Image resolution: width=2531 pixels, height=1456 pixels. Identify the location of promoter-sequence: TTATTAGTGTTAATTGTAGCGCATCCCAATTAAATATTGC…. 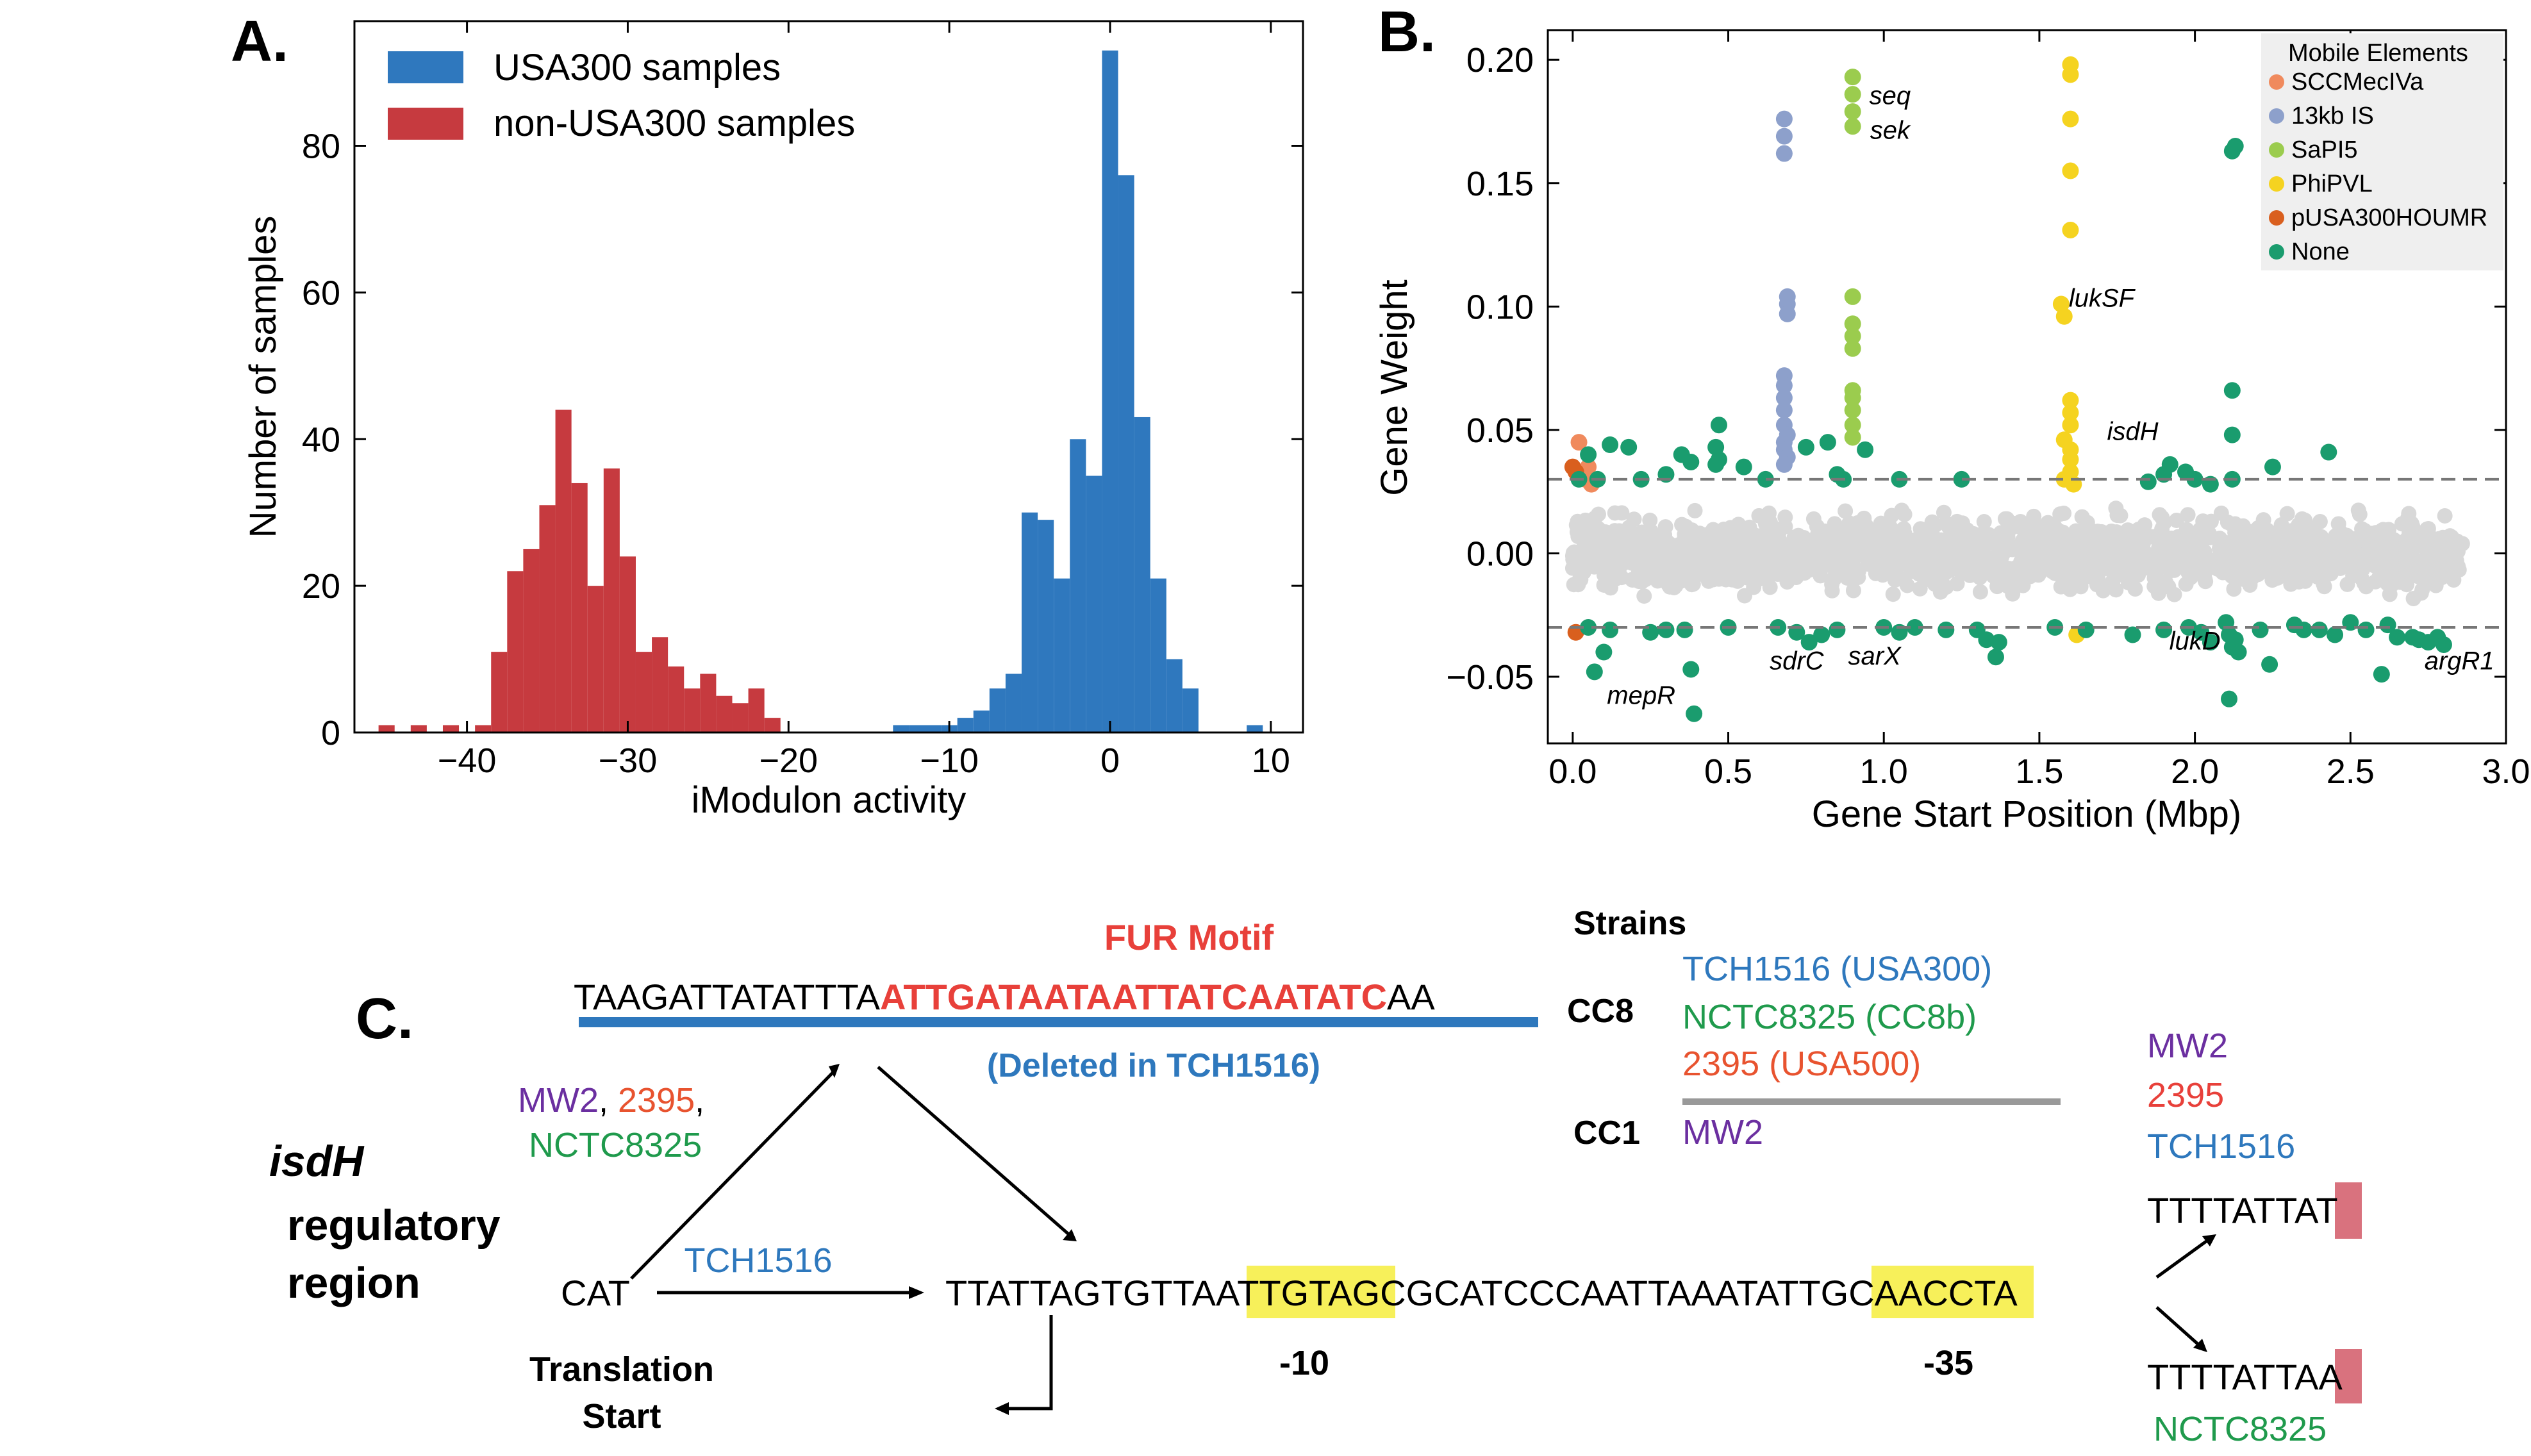
(1481, 1293).